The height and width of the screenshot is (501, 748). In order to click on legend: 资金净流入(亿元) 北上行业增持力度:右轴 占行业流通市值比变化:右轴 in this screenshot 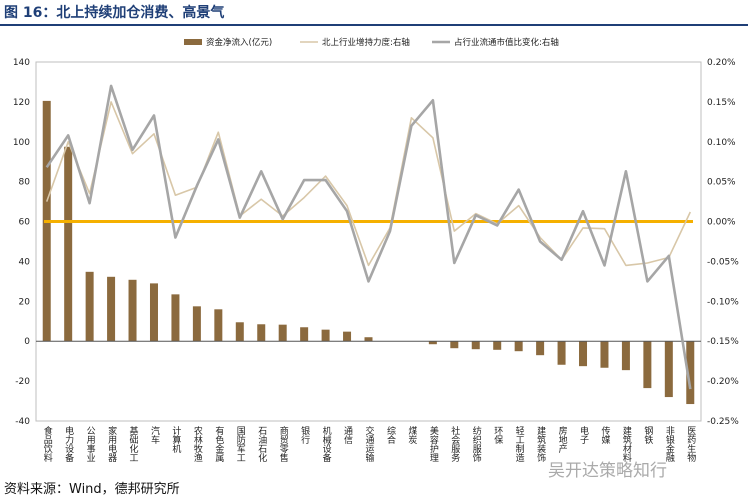, I will do `click(371, 42)`.